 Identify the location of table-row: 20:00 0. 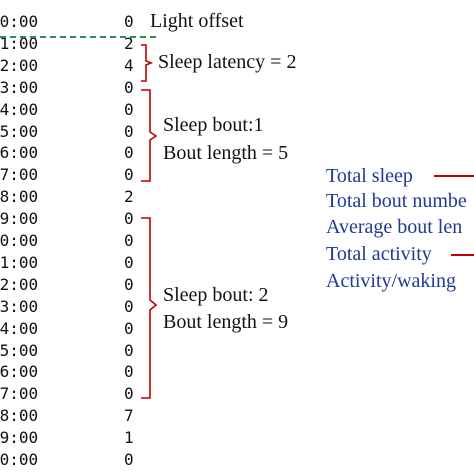
(75, 460).